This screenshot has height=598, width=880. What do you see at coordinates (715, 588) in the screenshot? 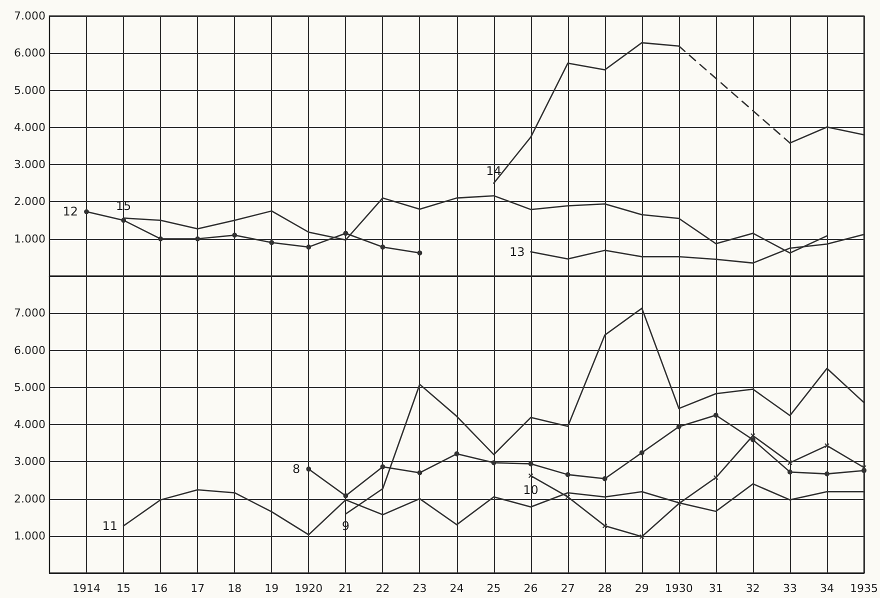
I see `x-tick-label: 31` at bounding box center [715, 588].